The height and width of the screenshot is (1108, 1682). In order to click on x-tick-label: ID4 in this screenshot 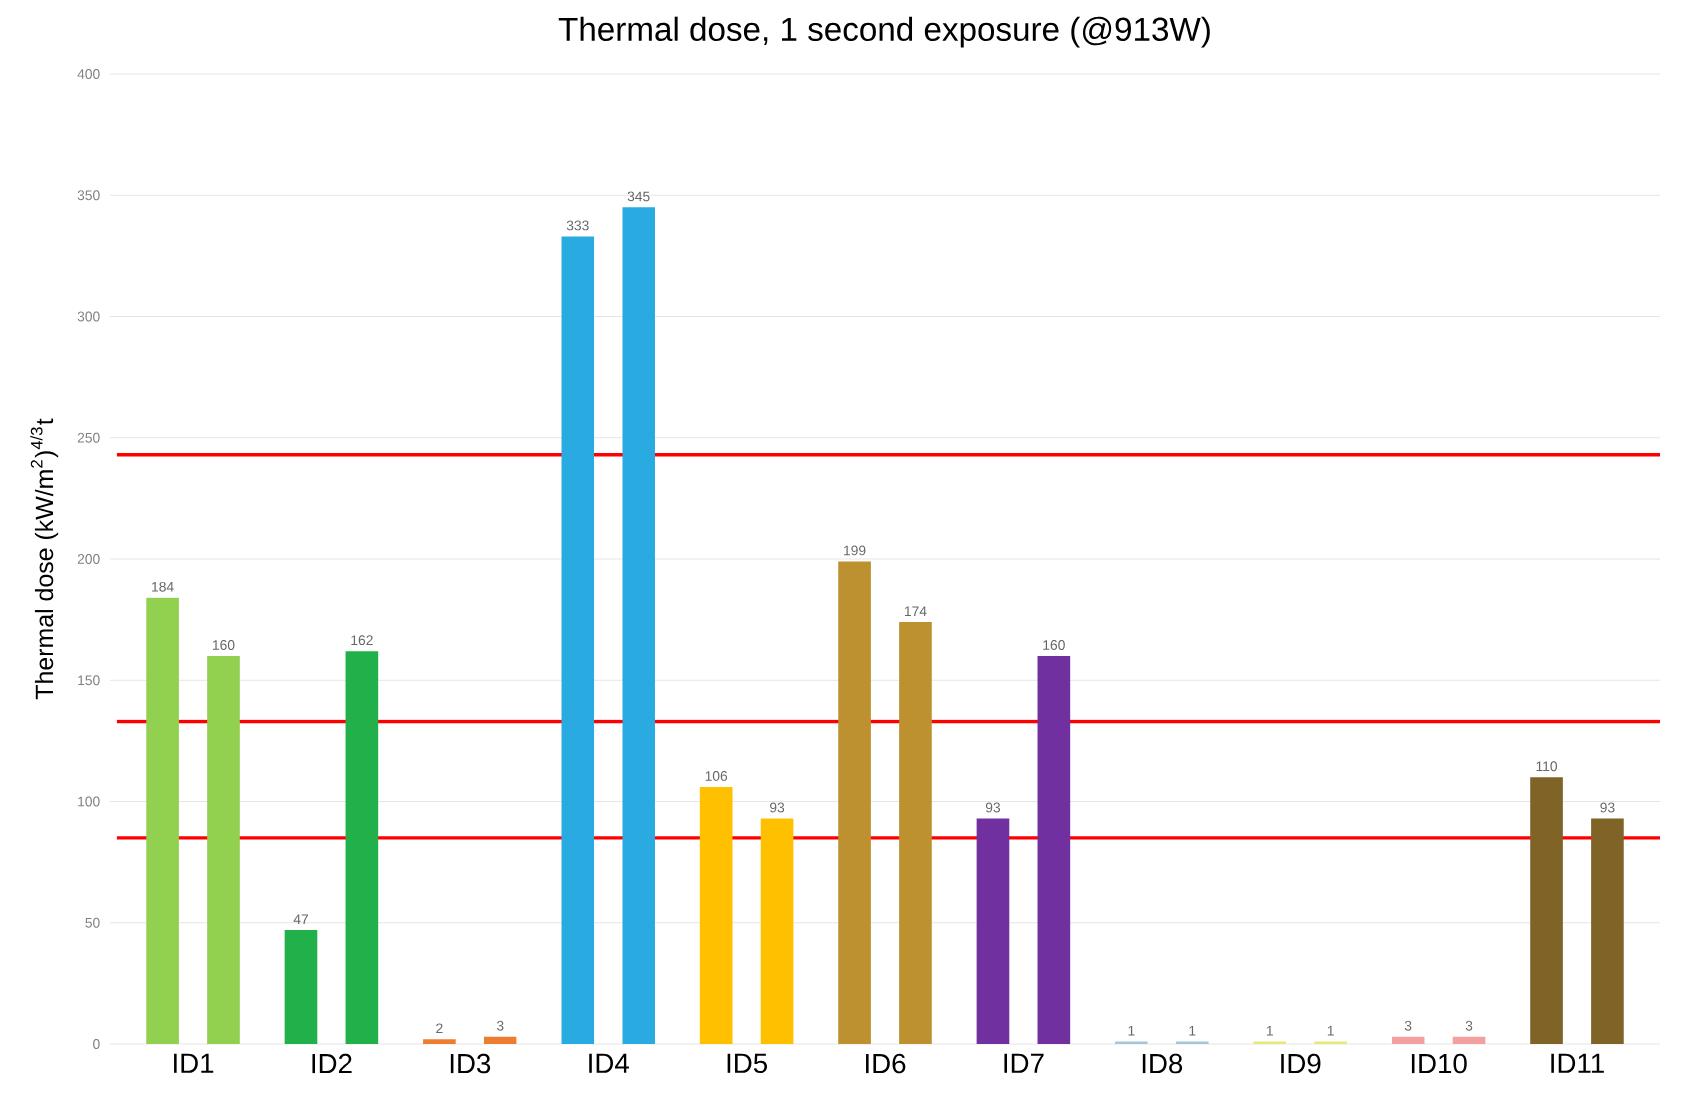, I will do `click(609, 1063)`.